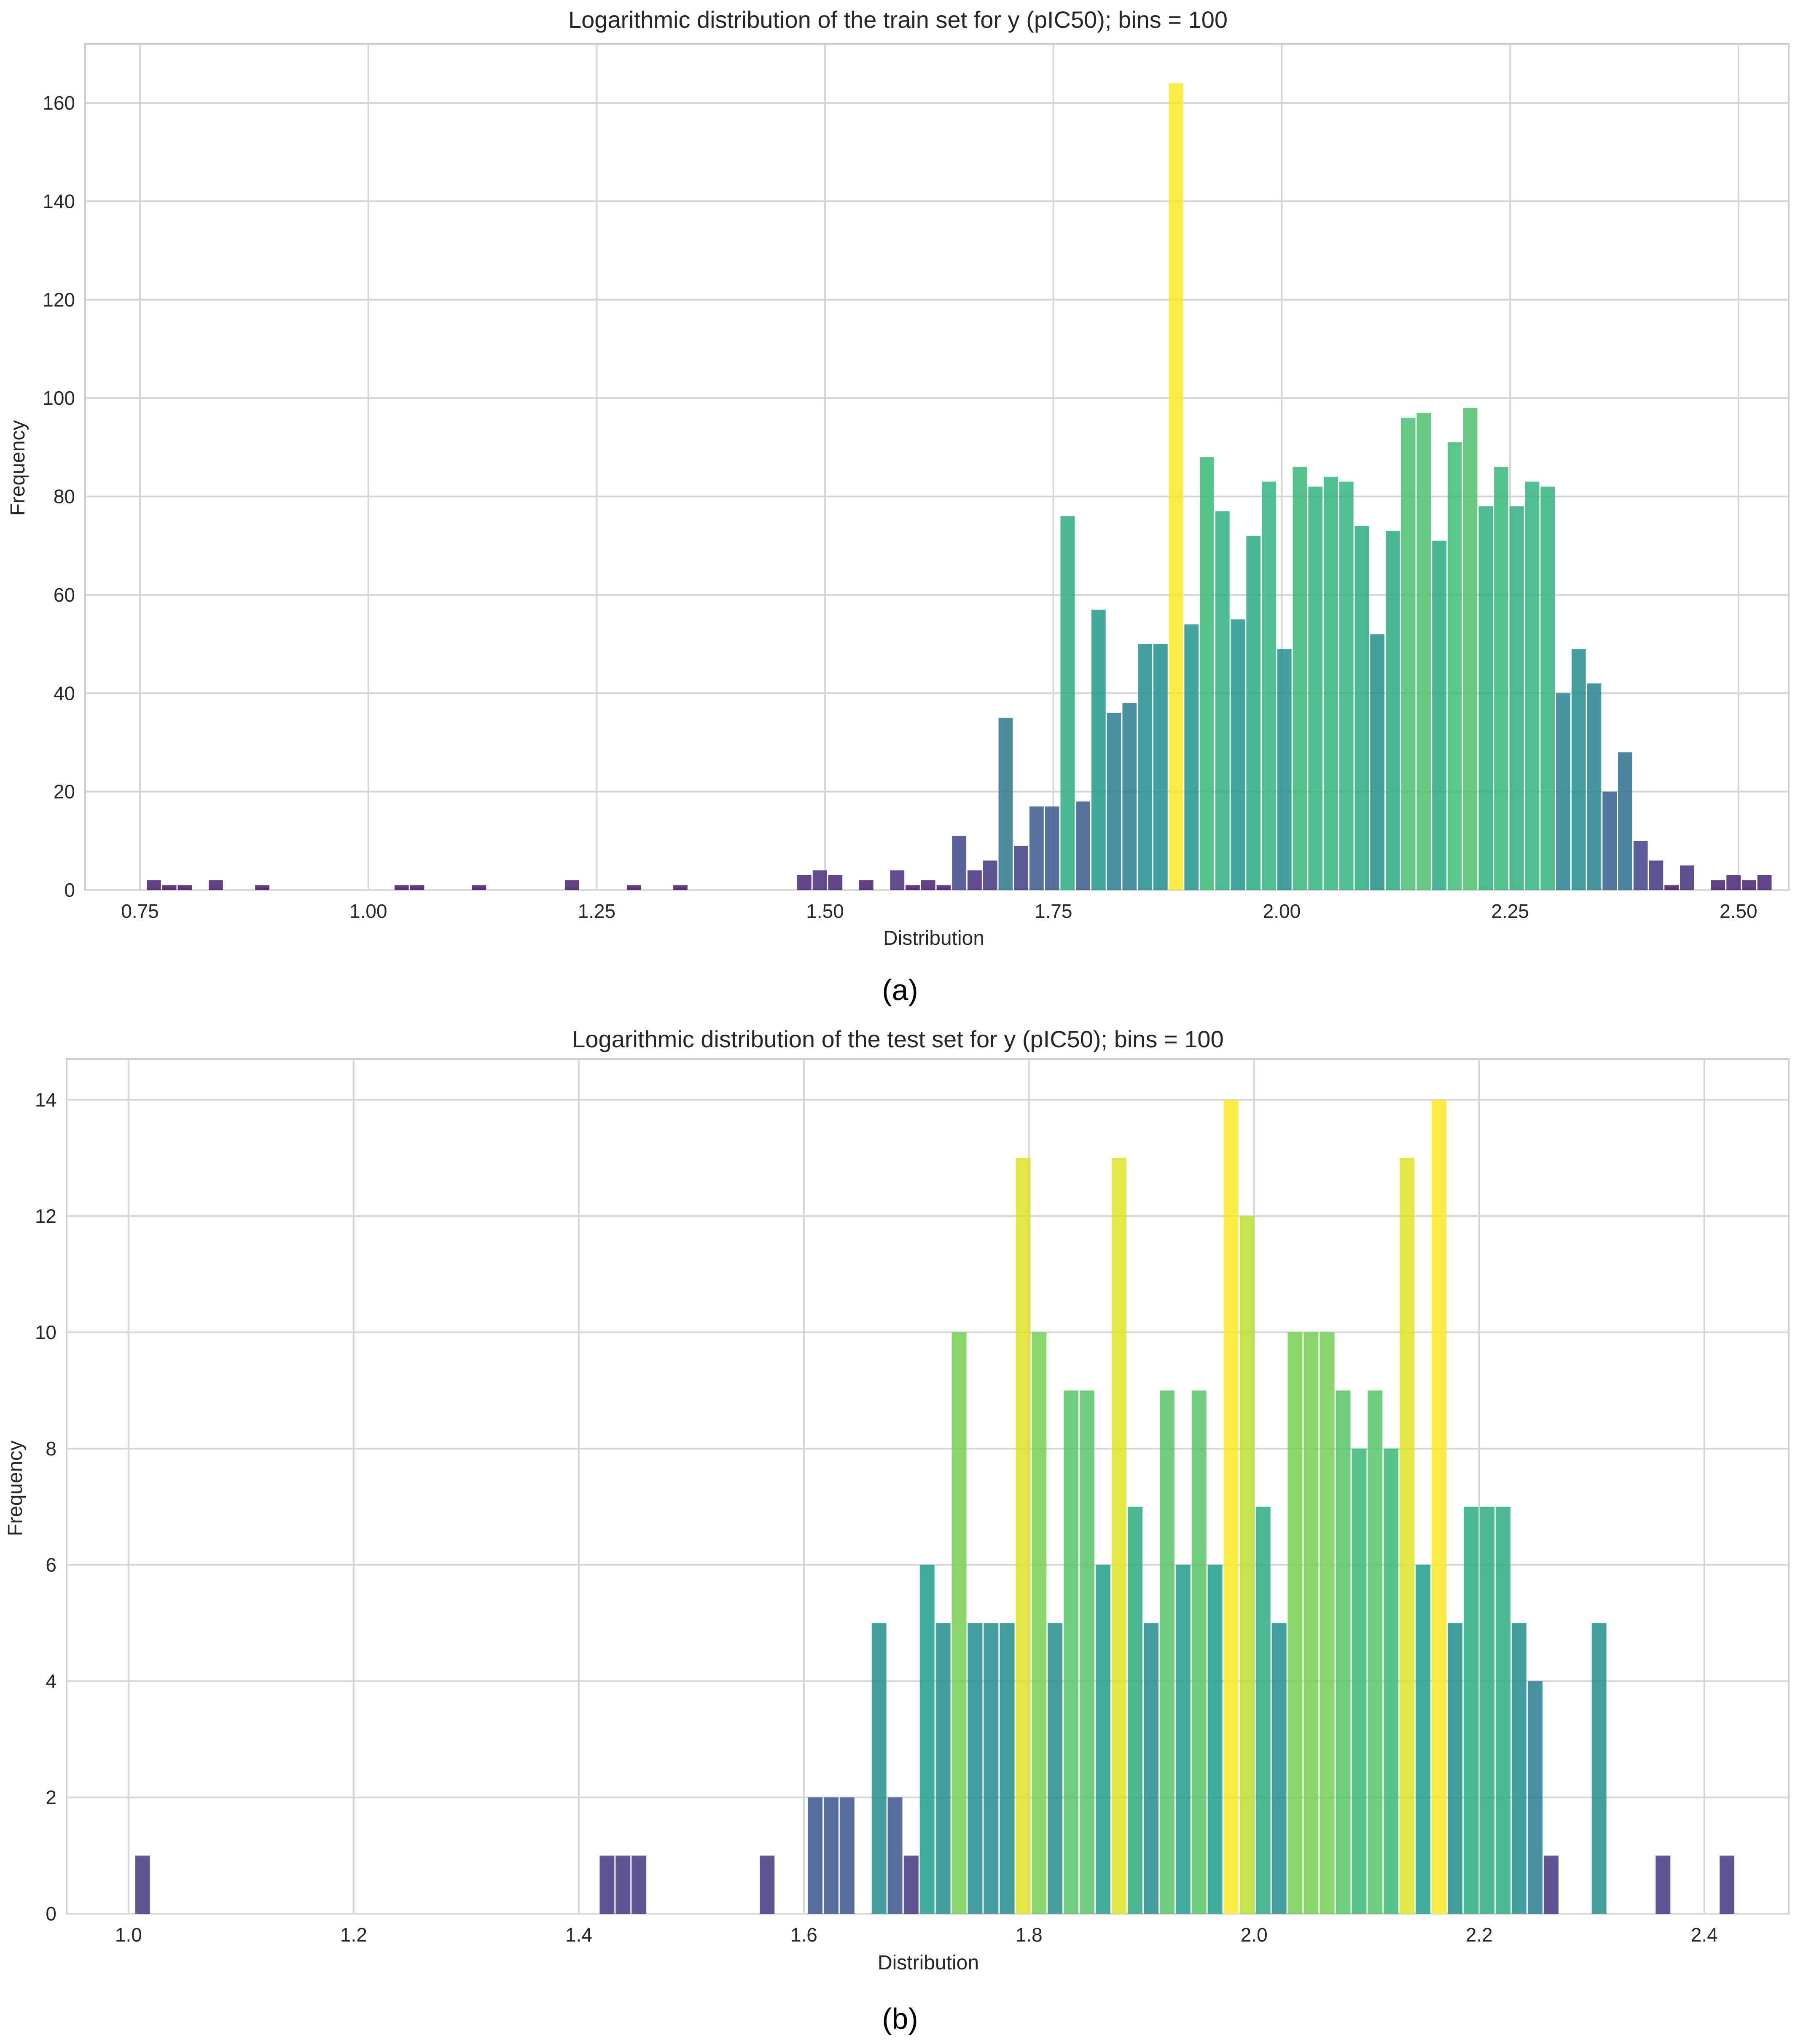 Image resolution: width=1806 pixels, height=2044 pixels. Describe the element at coordinates (69, 890) in the screenshot. I see `chart-a-y-tick-label: 0` at that location.